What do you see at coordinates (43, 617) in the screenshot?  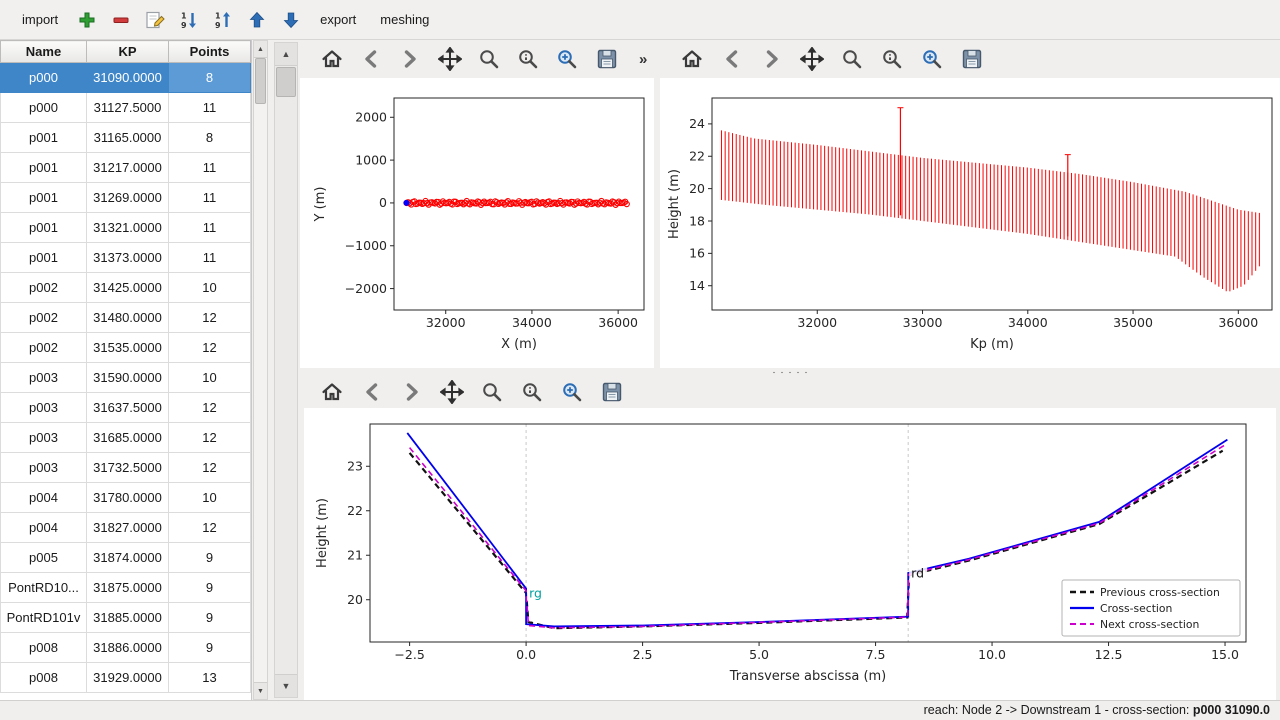 I see `cell-name: PontRD101v` at bounding box center [43, 617].